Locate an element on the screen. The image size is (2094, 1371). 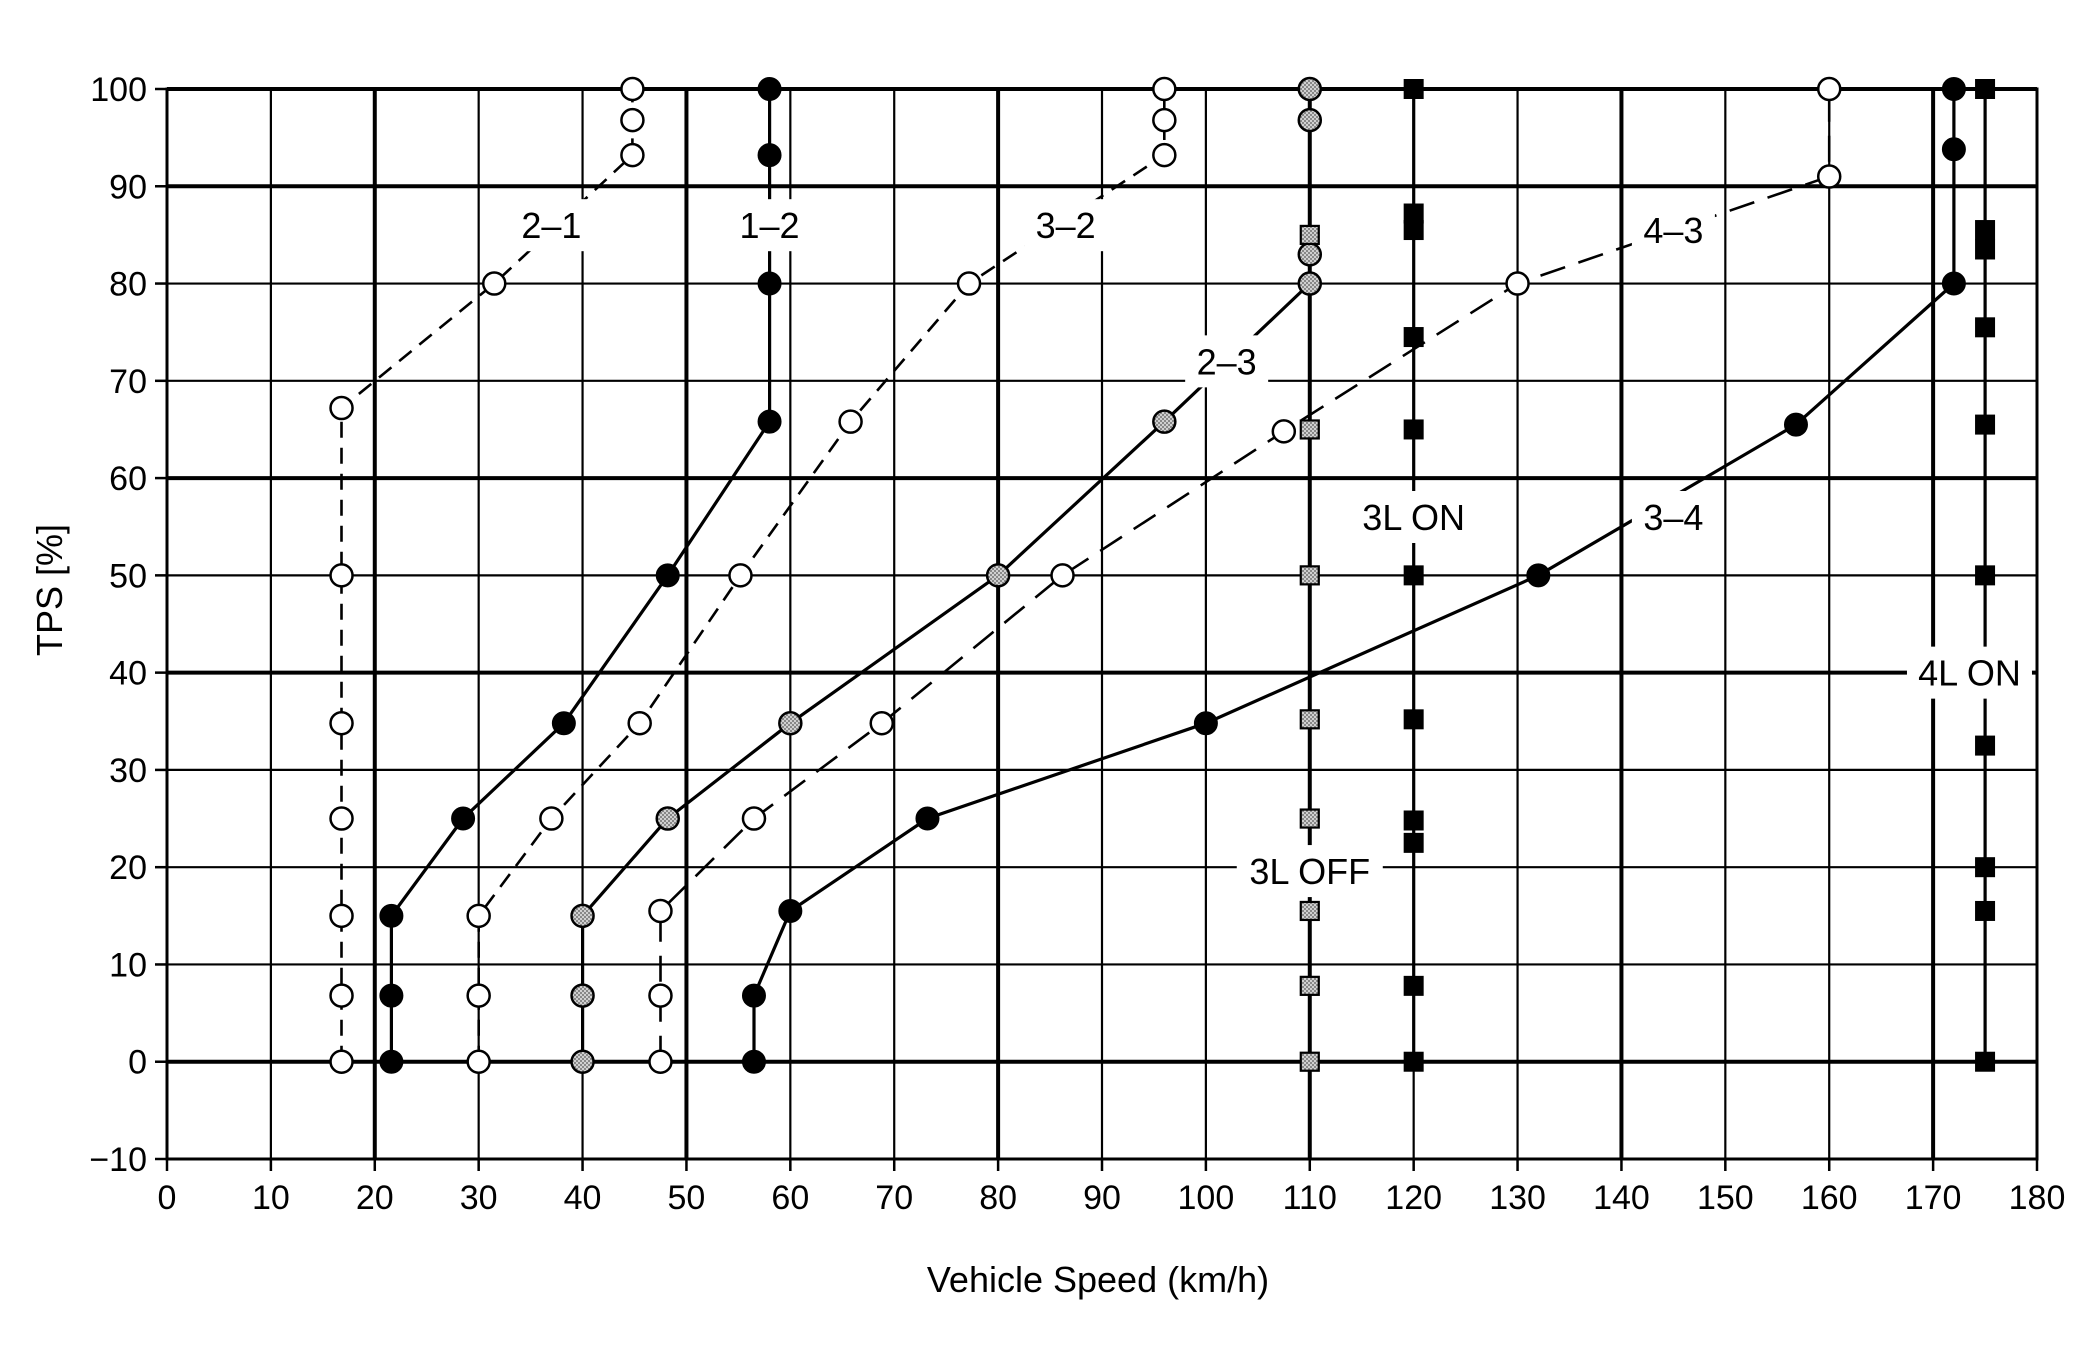
x-tick-label: 170 is located at coordinates (1933, 1198).